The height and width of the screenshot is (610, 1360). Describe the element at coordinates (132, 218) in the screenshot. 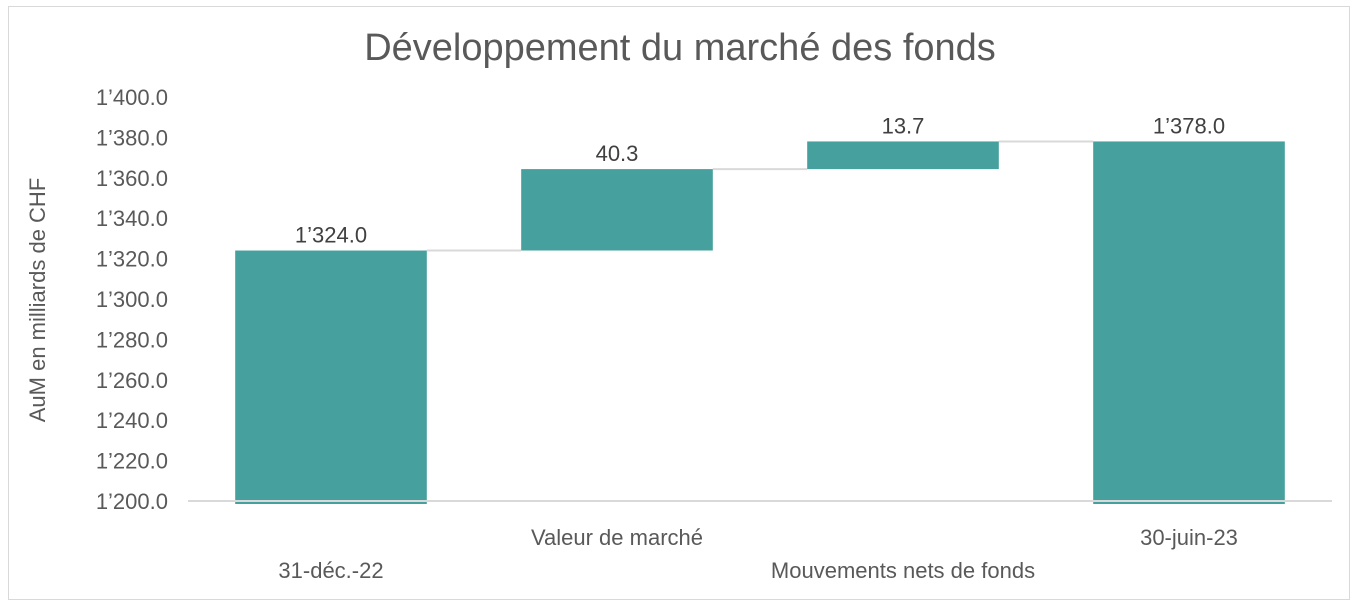

I see `y-tick-label: 1’340.0` at that location.